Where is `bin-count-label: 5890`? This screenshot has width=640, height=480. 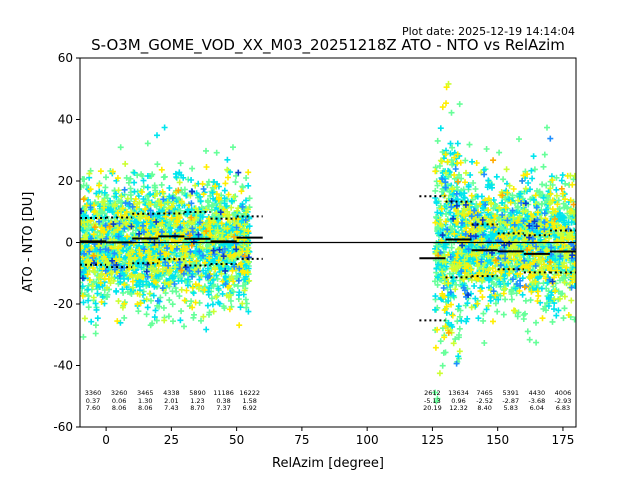 bin-count-label: 5890 is located at coordinates (197, 393).